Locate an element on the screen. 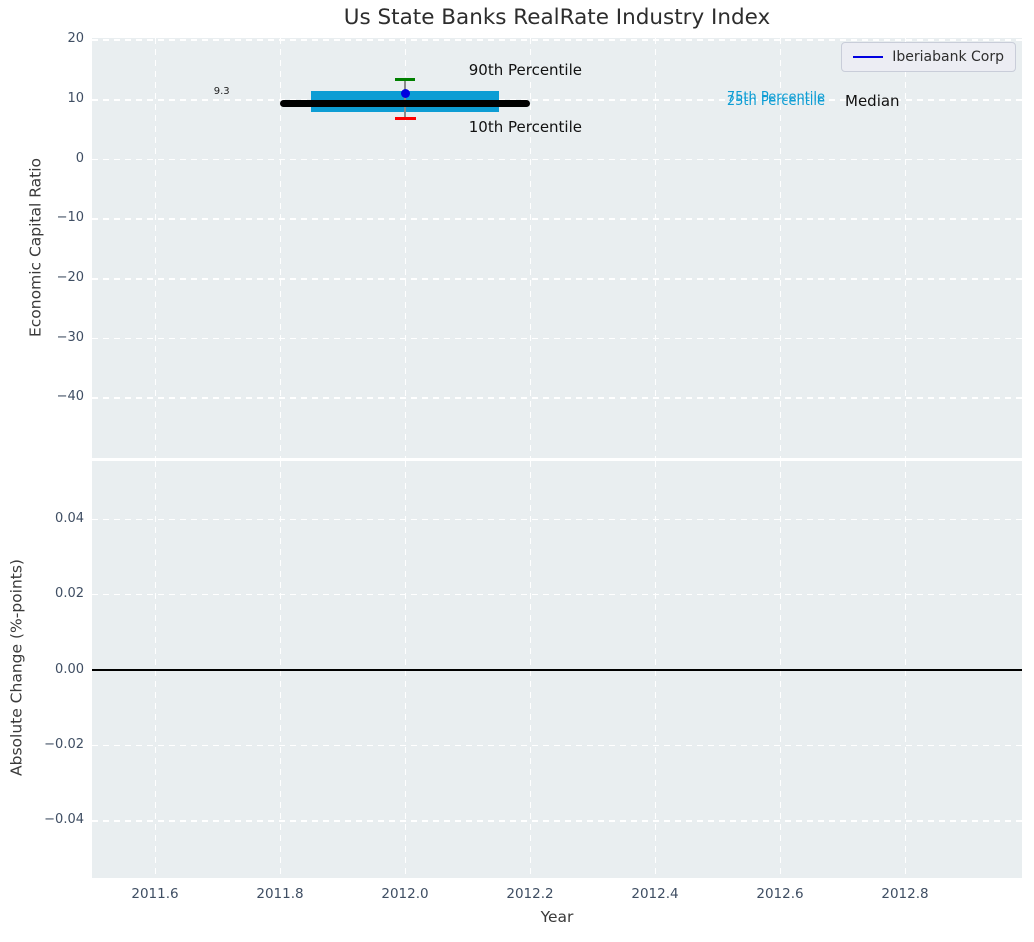 This screenshot has width=1034, height=942. y-tick-label: 0.00 is located at coordinates (69, 669).